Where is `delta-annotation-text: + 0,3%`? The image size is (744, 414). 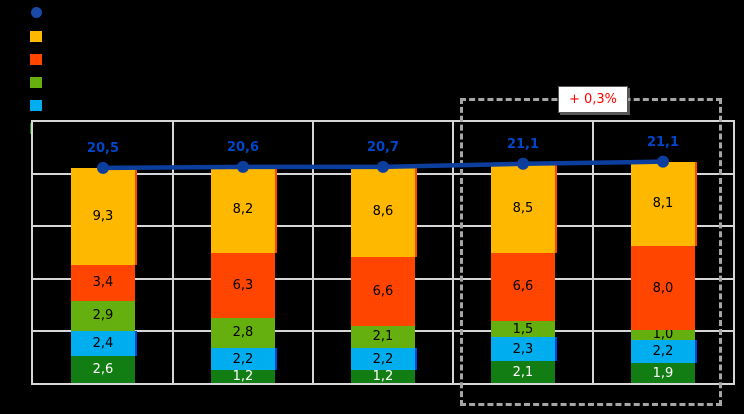 delta-annotation-text: + 0,3% is located at coordinates (593, 99).